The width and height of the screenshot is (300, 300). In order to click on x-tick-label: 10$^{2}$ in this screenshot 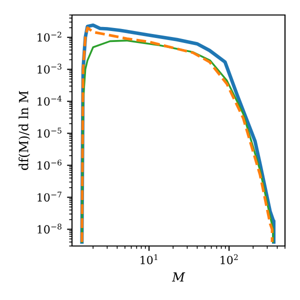, I will do `click(229, 259)`.